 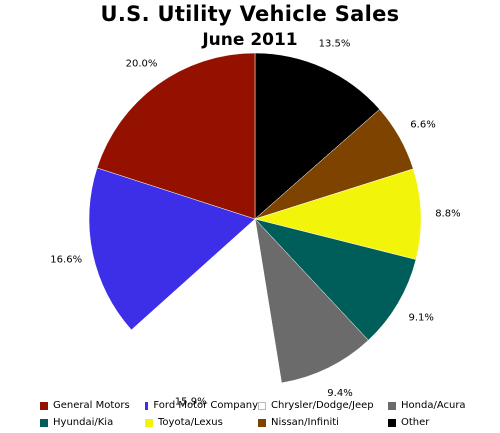 What do you see at coordinates (338, 214) in the screenshot?
I see `pie-slice-toyota-lexus` at bounding box center [338, 214].